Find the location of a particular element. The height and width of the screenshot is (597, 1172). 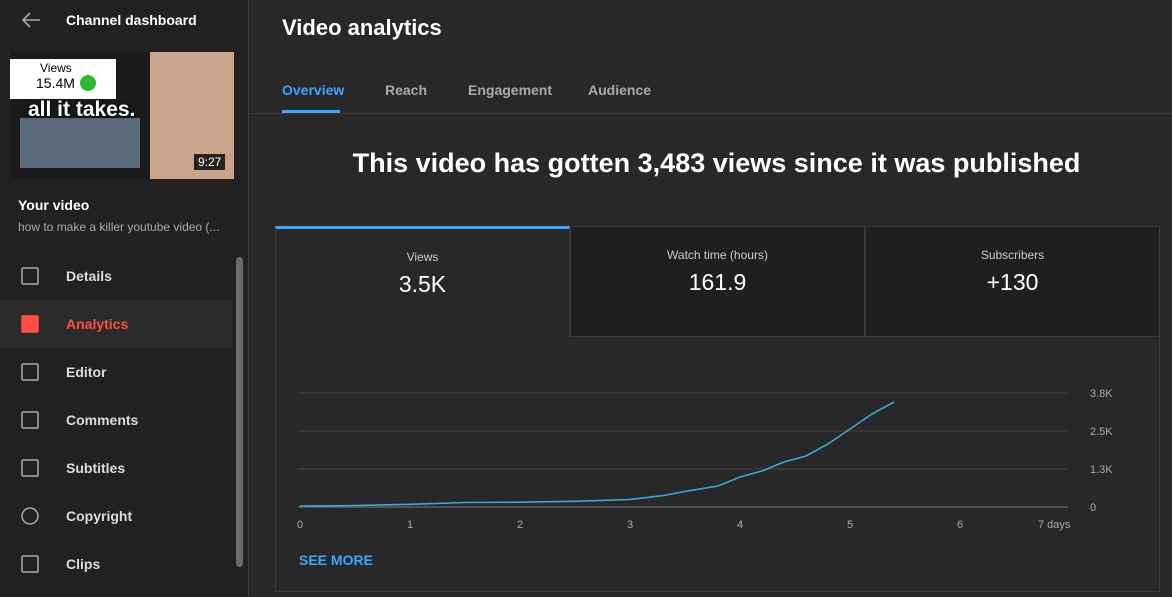

nav-label: Clips is located at coordinates (83, 564).